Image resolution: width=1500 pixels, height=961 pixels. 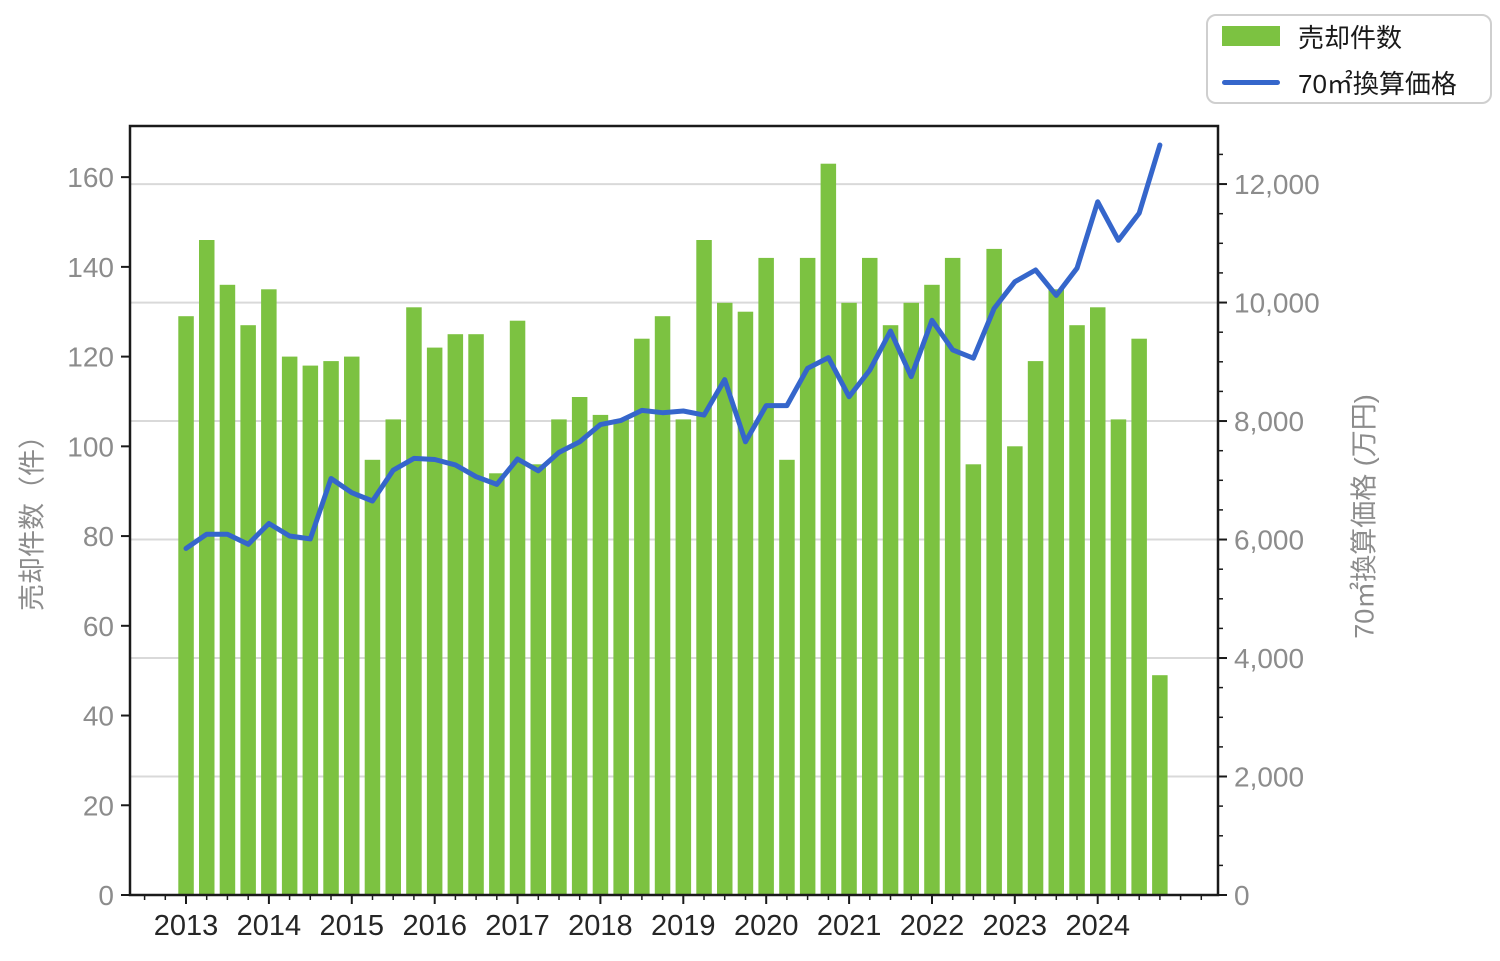 What do you see at coordinates (90, 357) in the screenshot?
I see `y-left-tick-label: 120` at bounding box center [90, 357].